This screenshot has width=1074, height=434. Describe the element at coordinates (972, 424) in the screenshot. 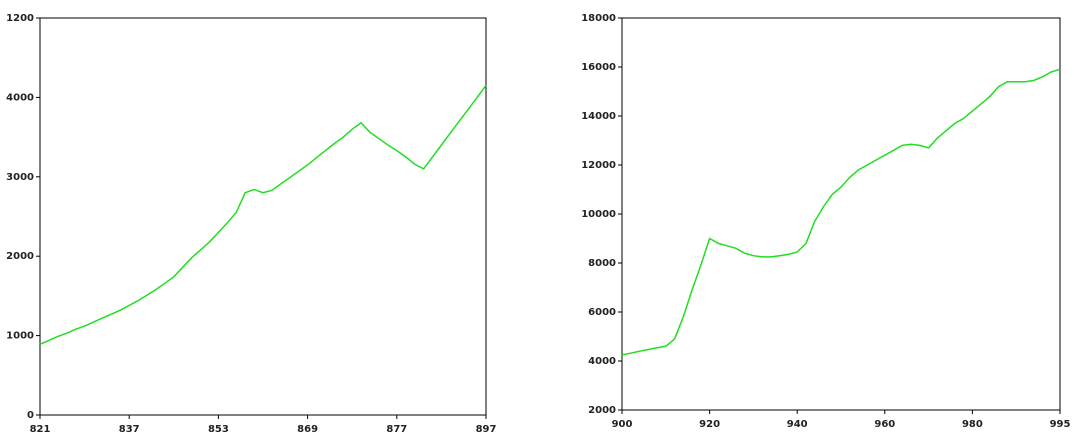

I see `x-tick-label: 980` at that location.